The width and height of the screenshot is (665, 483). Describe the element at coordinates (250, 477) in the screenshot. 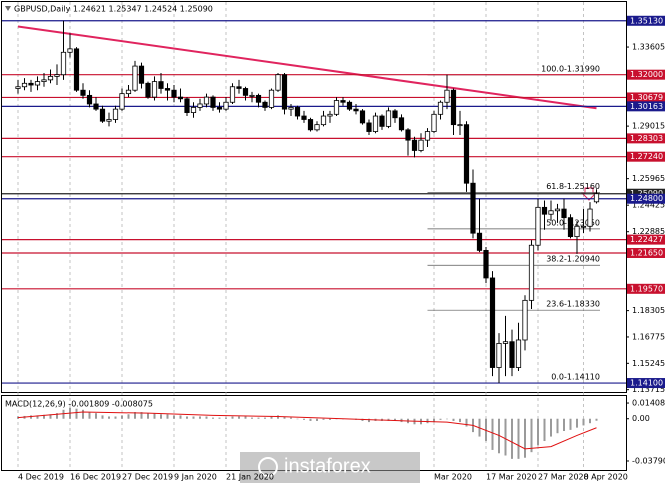

I see `x-tick-label: 21 Jan 2020` at that location.